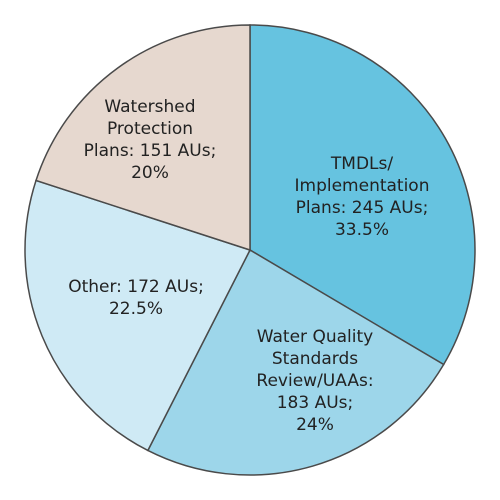 This screenshot has height=500, width=500. I want to click on slice-label-3-line-0: Watershed, so click(149, 107).